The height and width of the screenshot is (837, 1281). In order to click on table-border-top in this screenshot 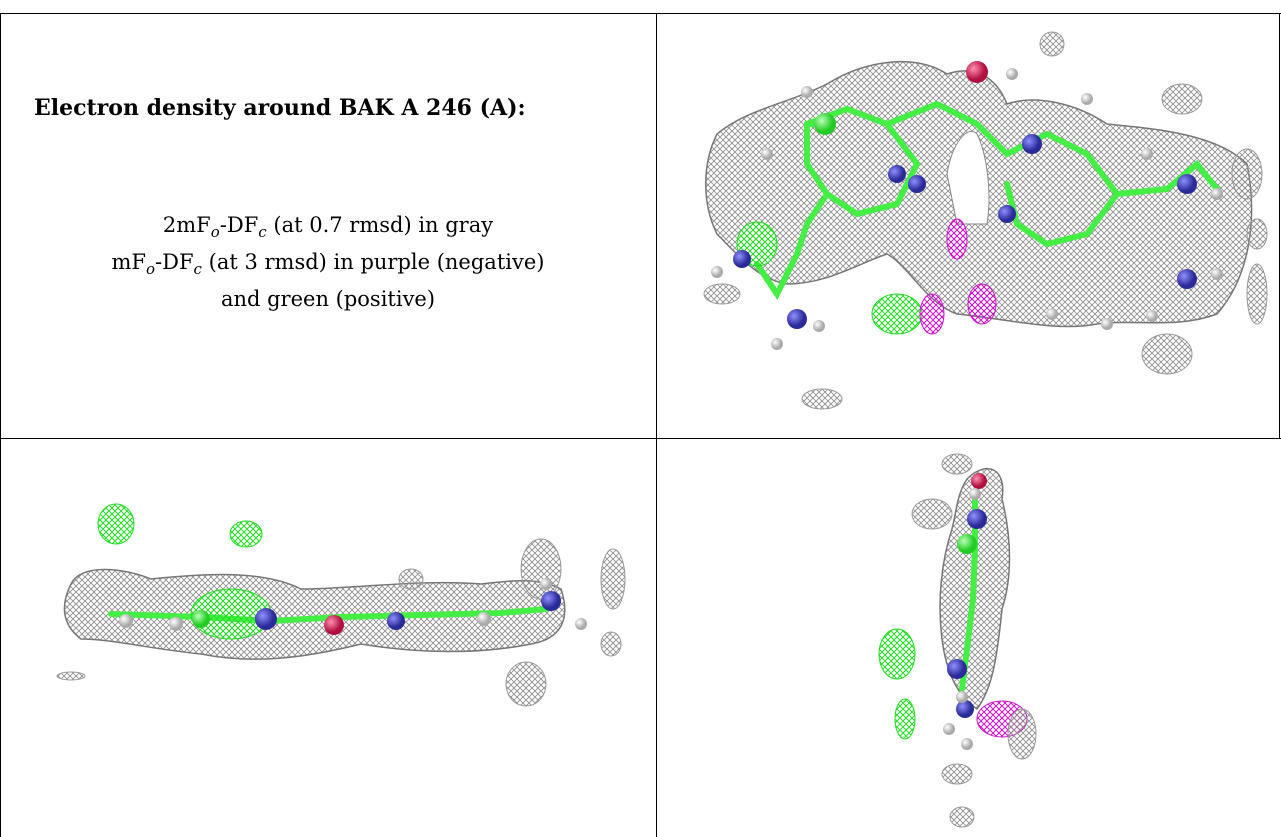, I will do `click(640, 13)`.